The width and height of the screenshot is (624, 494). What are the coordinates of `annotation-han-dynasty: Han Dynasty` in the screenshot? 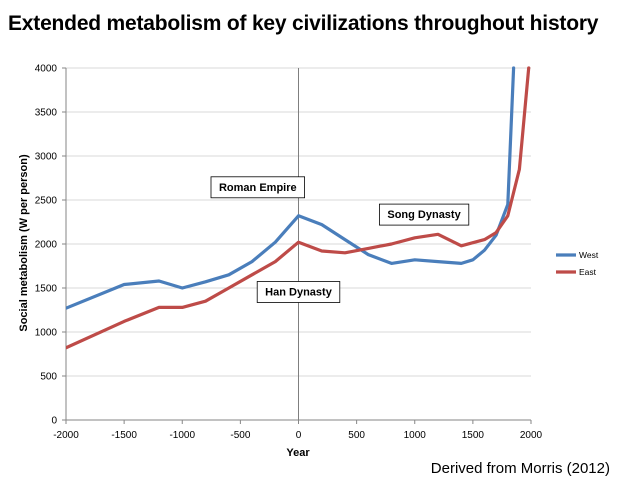 It's located at (298, 292).